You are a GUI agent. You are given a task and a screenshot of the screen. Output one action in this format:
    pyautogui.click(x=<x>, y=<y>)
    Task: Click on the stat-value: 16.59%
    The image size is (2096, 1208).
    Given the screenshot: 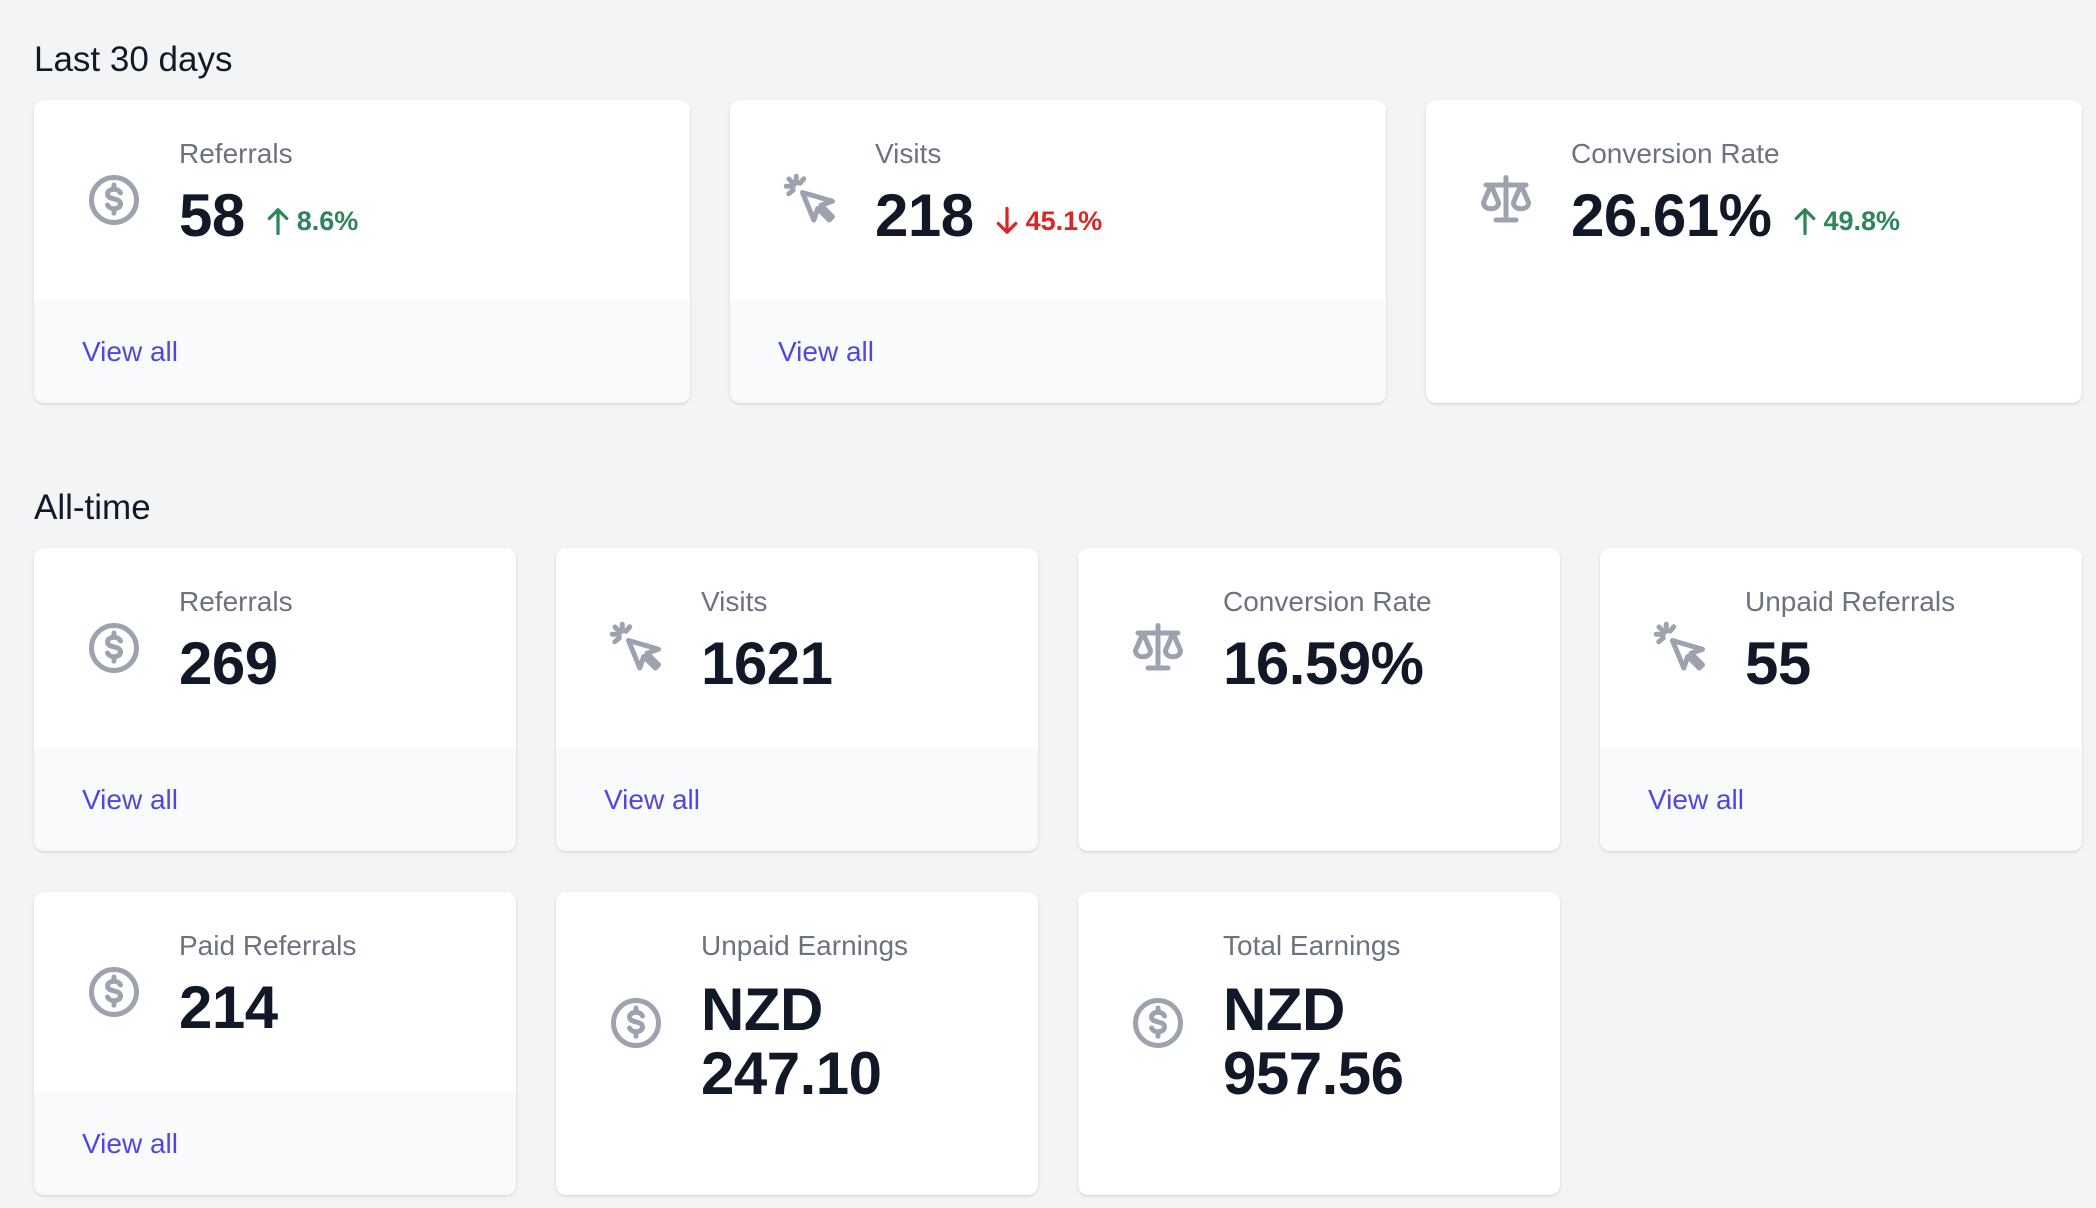 What is the action you would take?
    pyautogui.click(x=1323, y=663)
    